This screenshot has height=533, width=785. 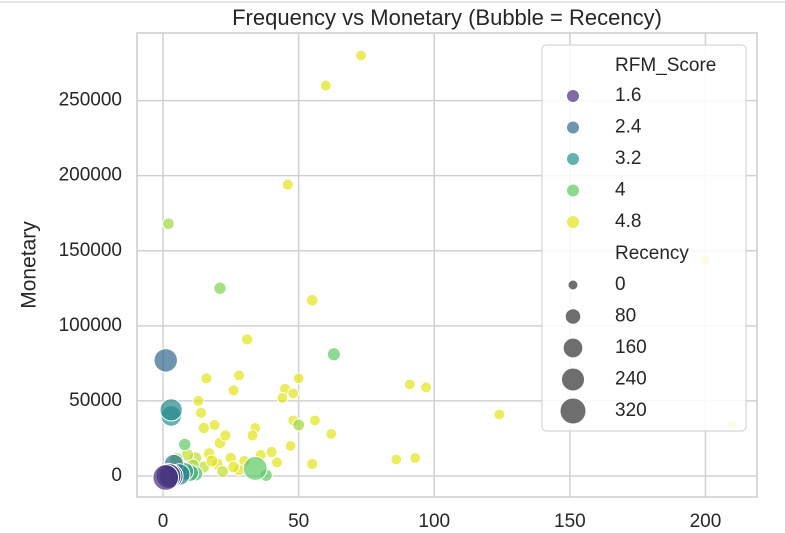 I want to click on legend-label: 2.4, so click(x=628, y=127).